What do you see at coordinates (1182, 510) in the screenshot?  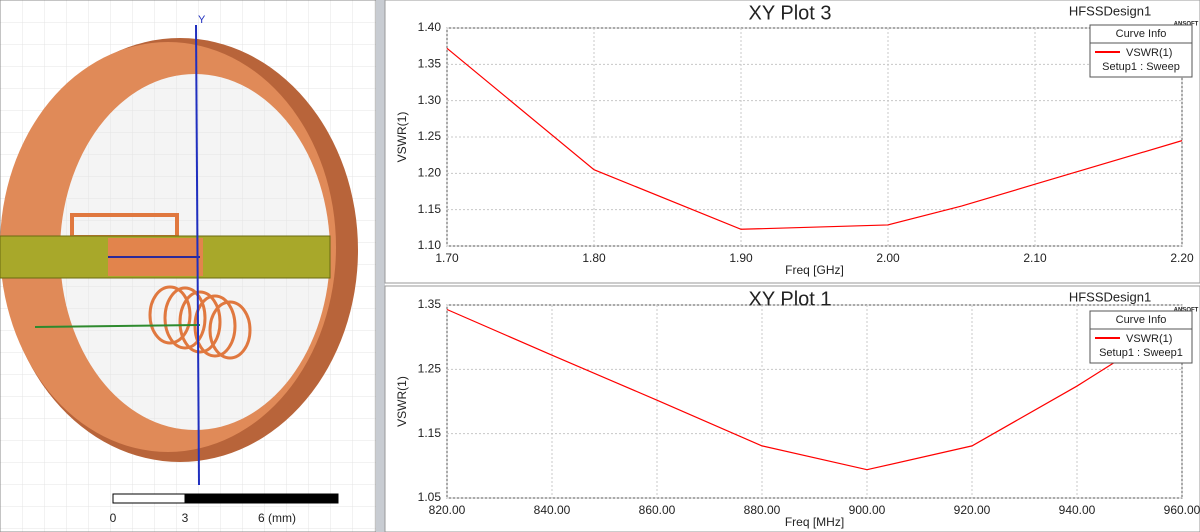 I see `x-tick-label: 960.00` at bounding box center [1182, 510].